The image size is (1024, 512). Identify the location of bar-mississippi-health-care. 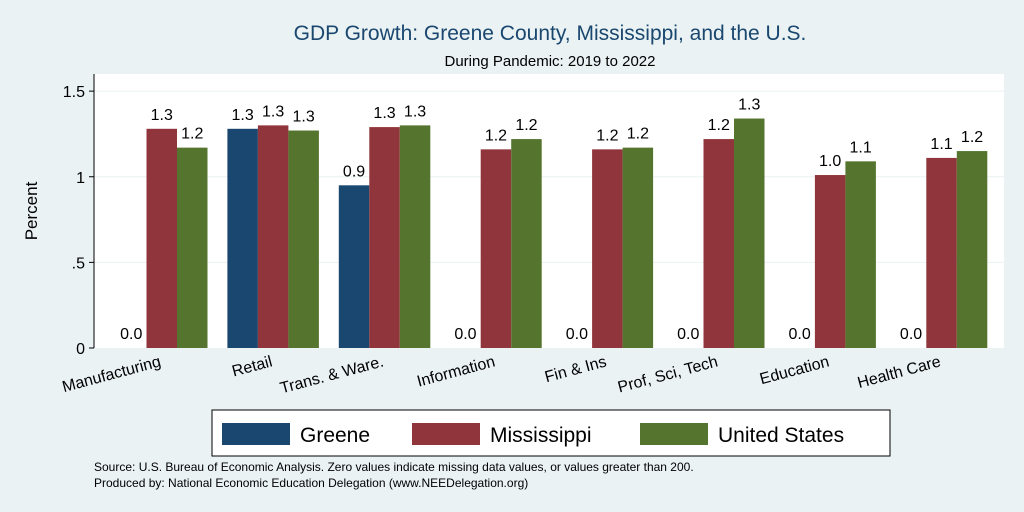
(941, 252).